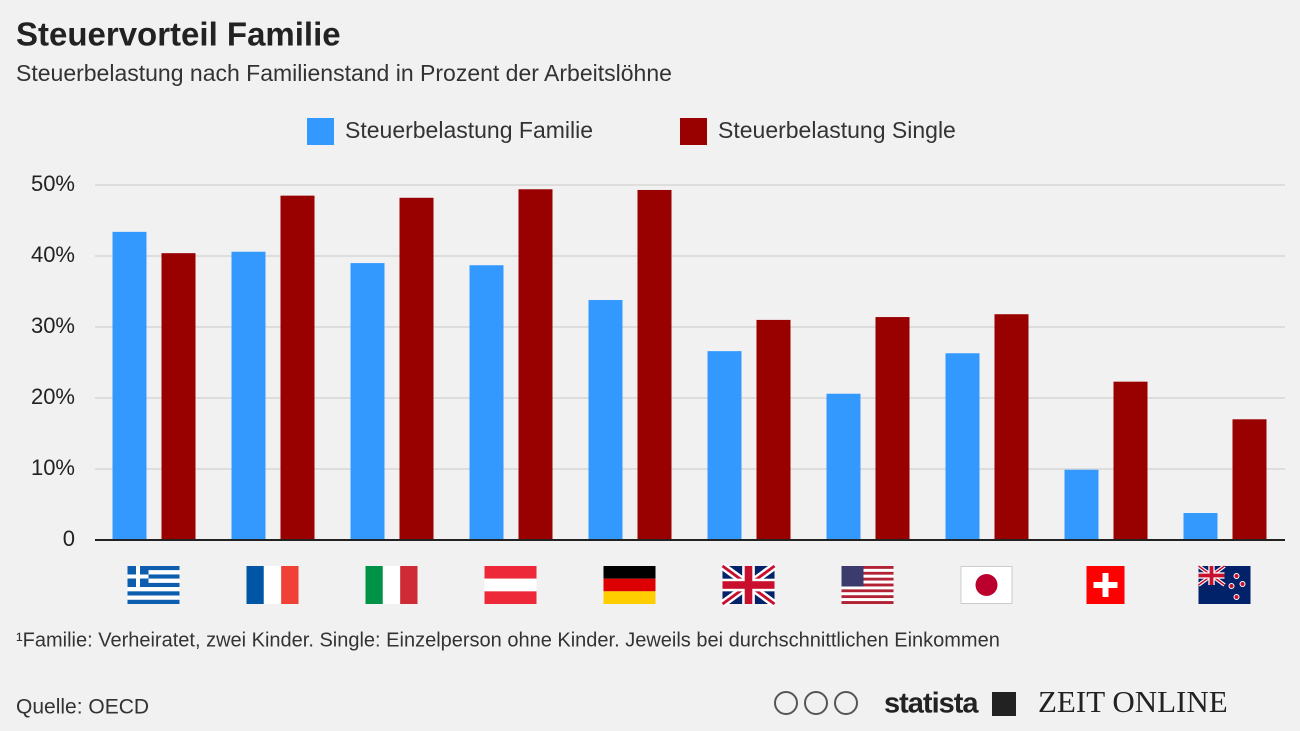 The image size is (1300, 731). I want to click on zeit-logo: ZEIT ONLINE, so click(1133, 701).